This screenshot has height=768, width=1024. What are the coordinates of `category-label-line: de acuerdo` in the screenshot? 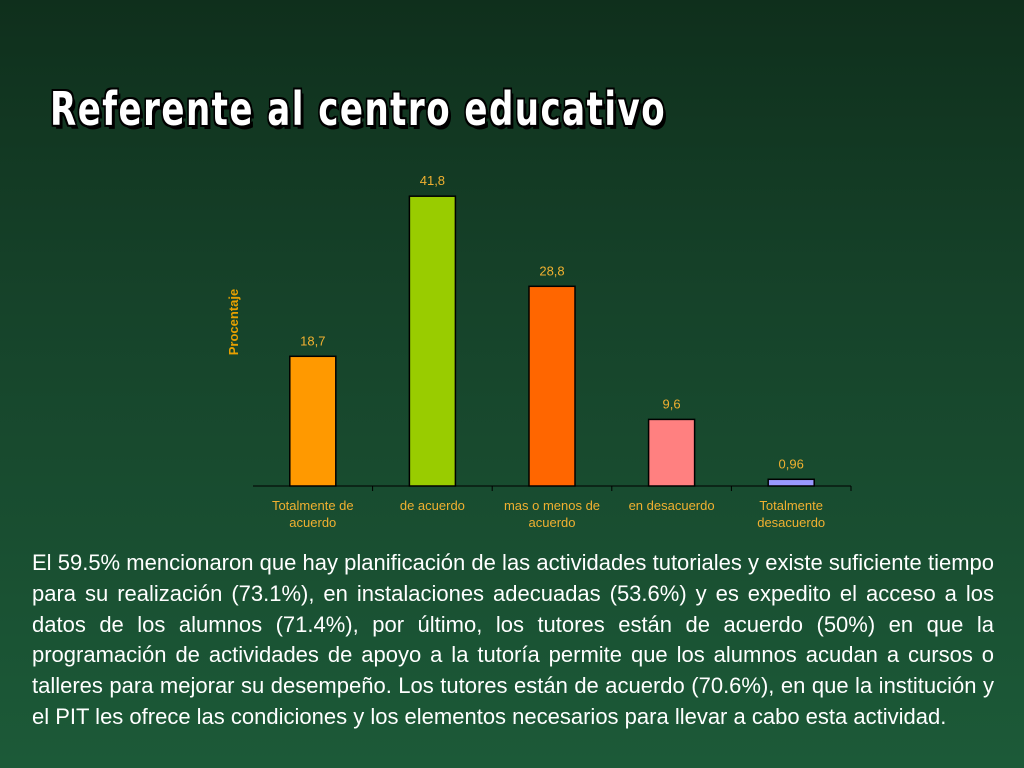 It's located at (432, 505).